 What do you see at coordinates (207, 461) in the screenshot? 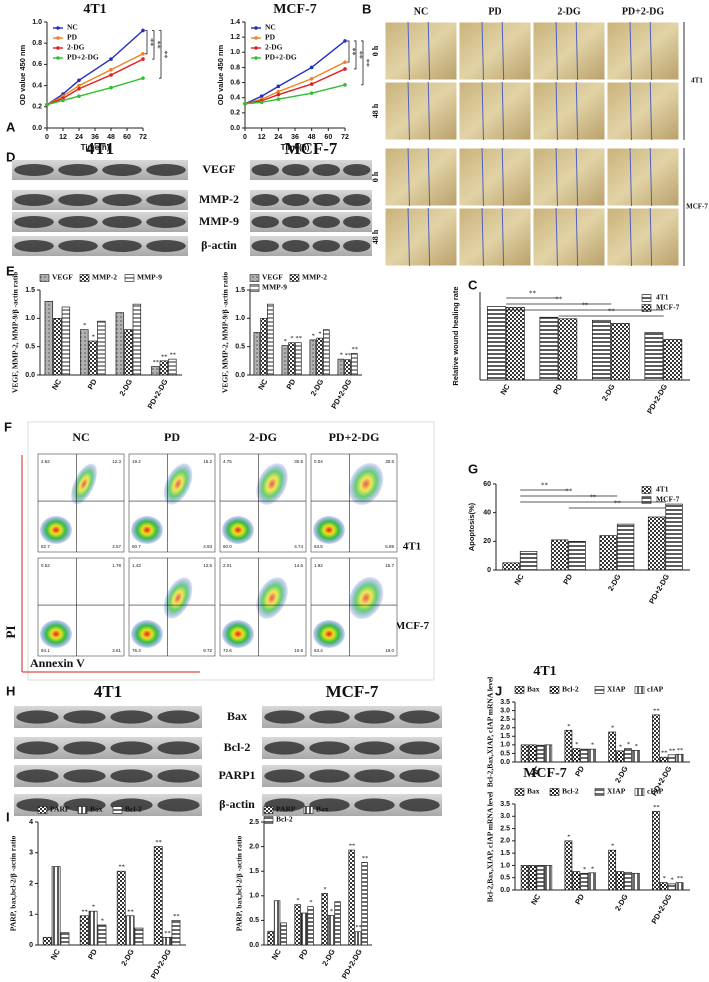
I see `quadrant-percent: 15.2` at bounding box center [207, 461].